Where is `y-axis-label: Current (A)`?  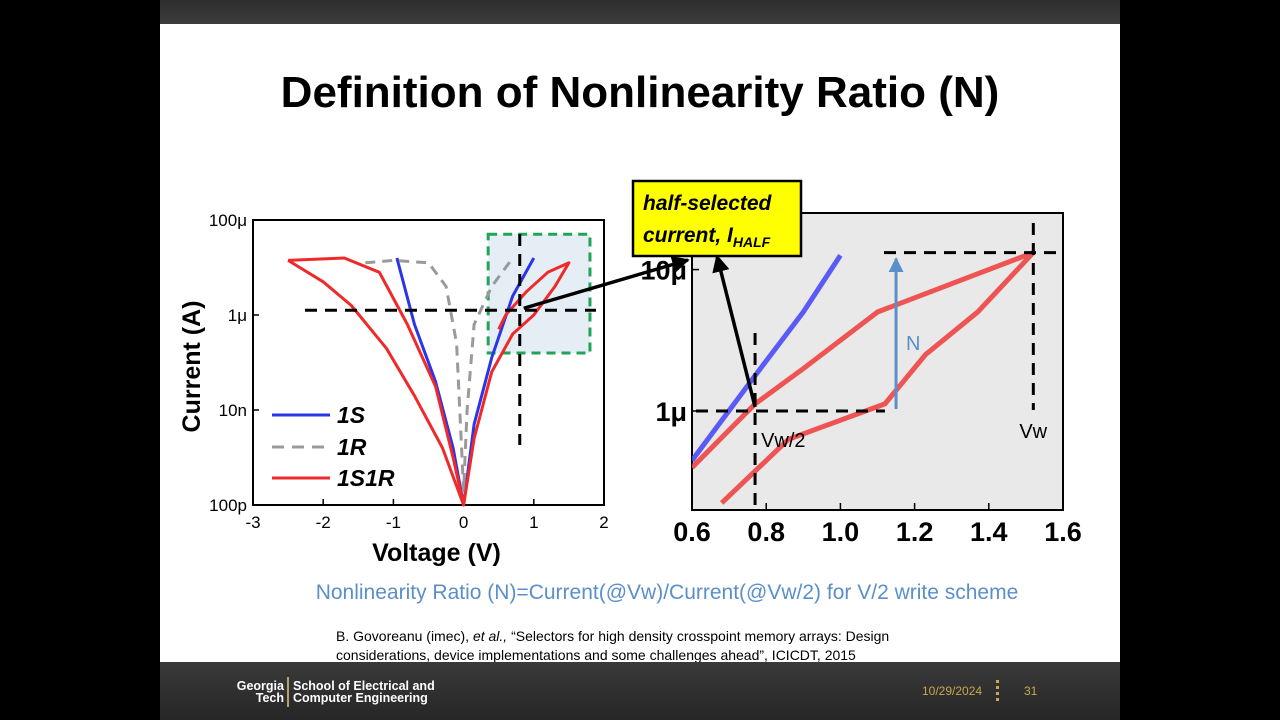
y-axis-label: Current (A) is located at coordinates (192, 367).